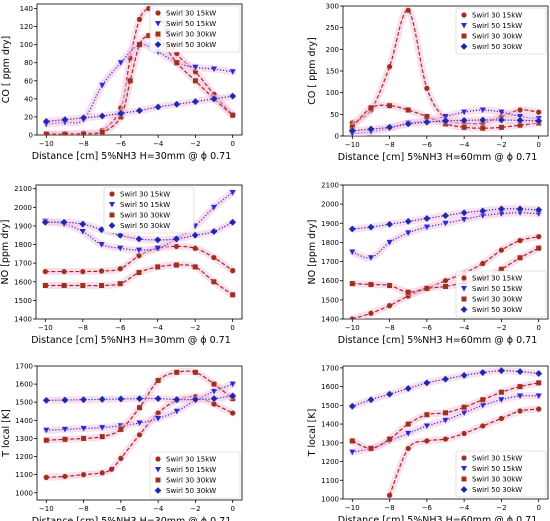 Image resolution: width=550 pixels, height=521 pixels. Describe the element at coordinates (330, 462) in the screenshot. I see `y-tick-label: 1200` at that location.